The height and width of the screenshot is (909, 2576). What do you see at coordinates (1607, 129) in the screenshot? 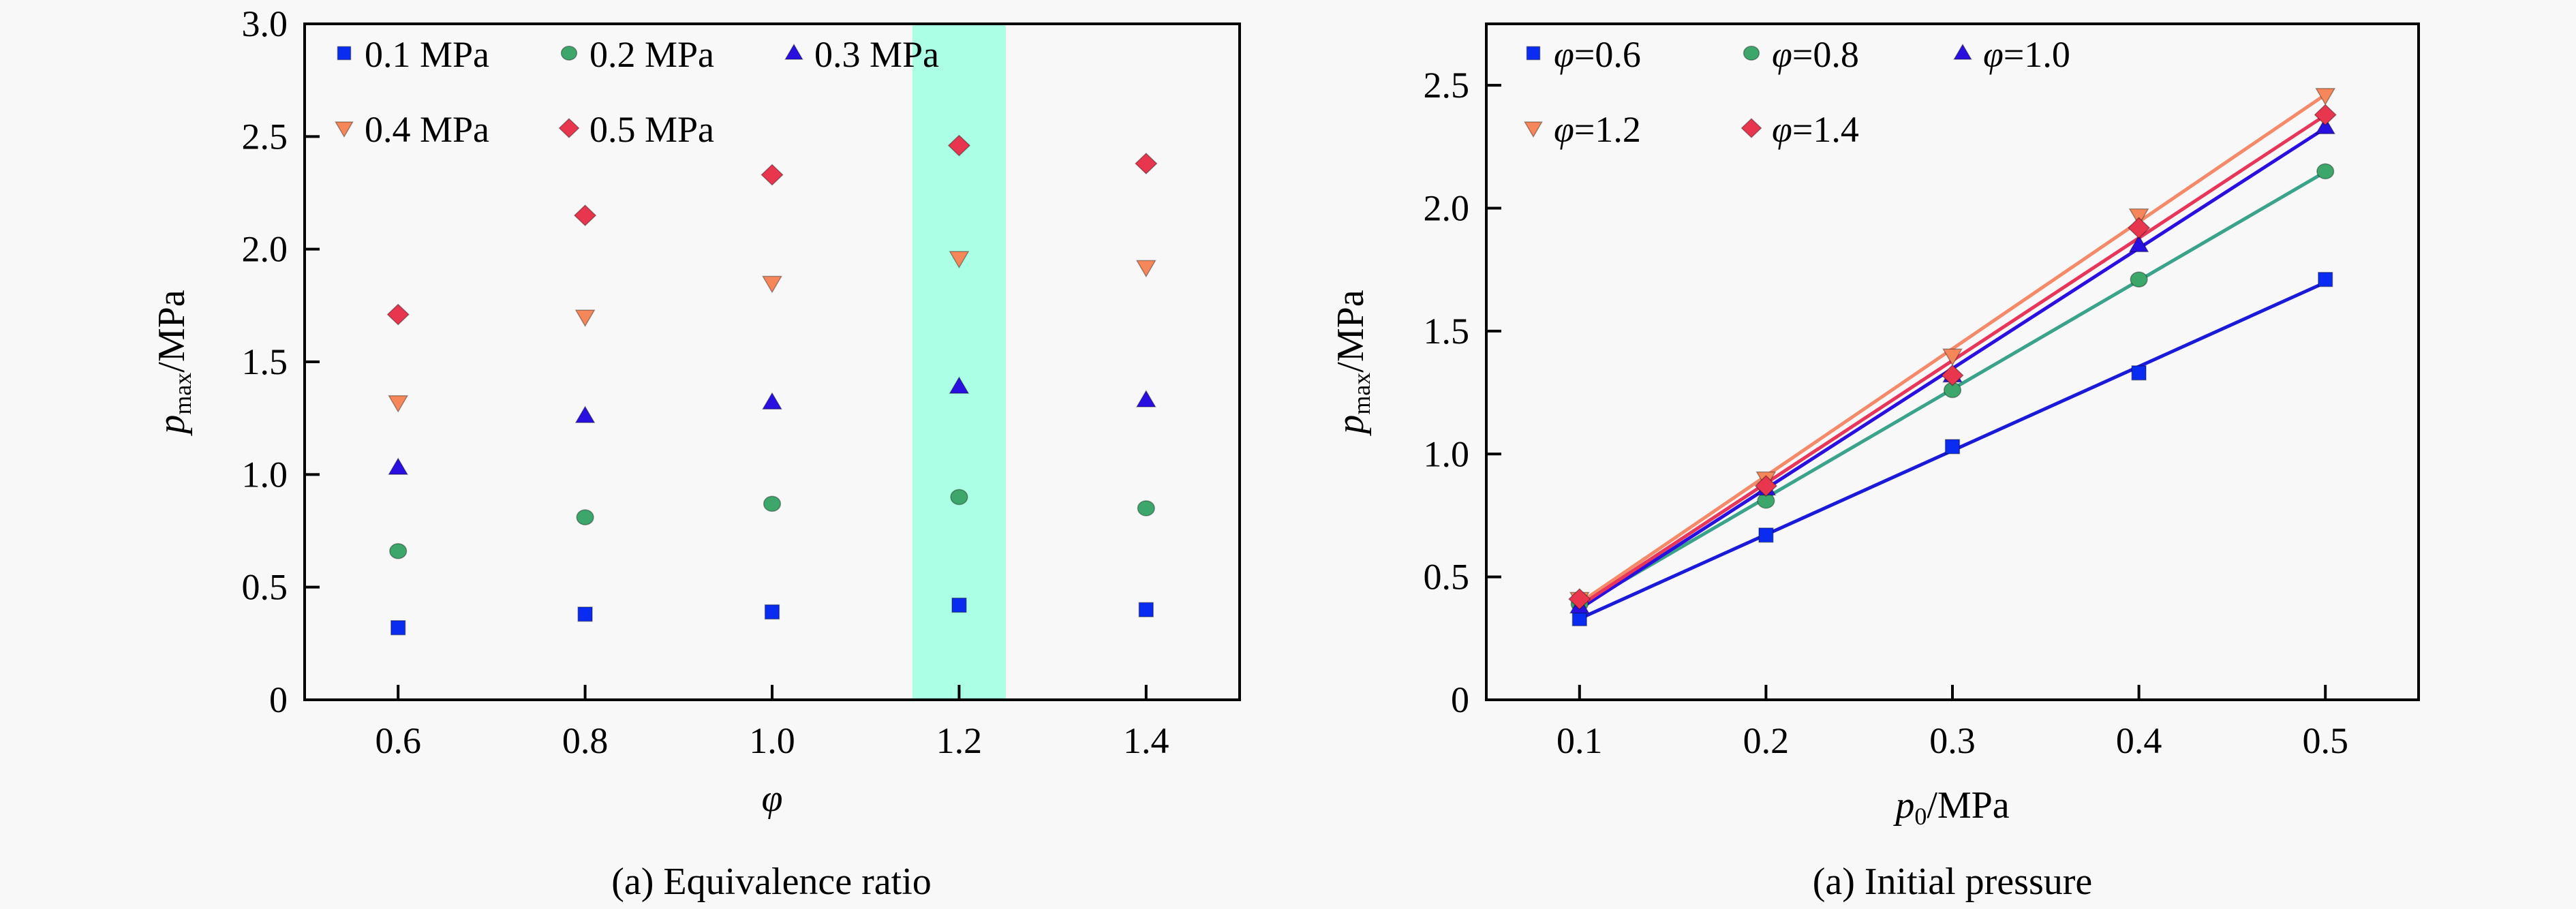
I see `legend-value: =1.2` at bounding box center [1607, 129].